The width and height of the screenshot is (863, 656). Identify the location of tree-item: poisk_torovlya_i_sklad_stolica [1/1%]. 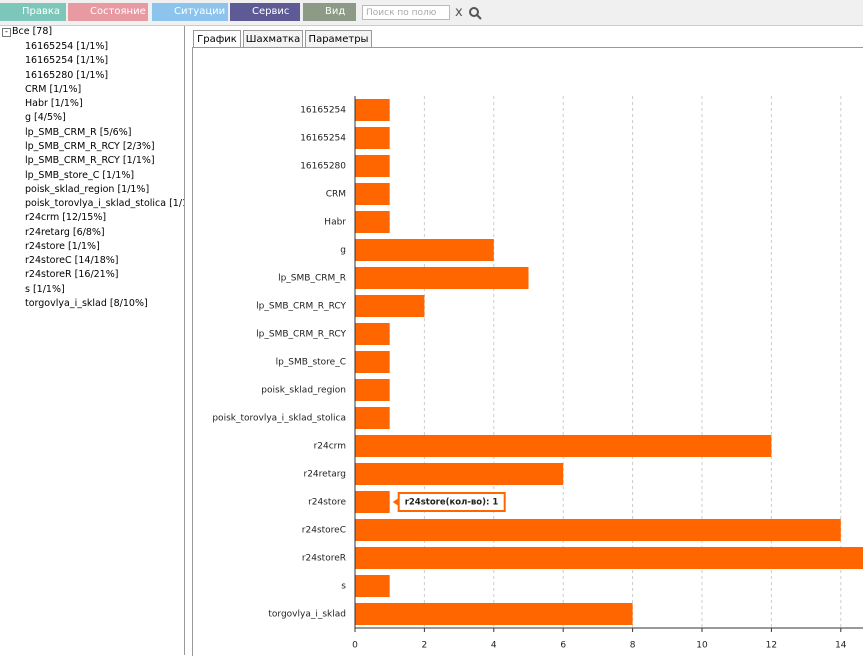
(105, 204).